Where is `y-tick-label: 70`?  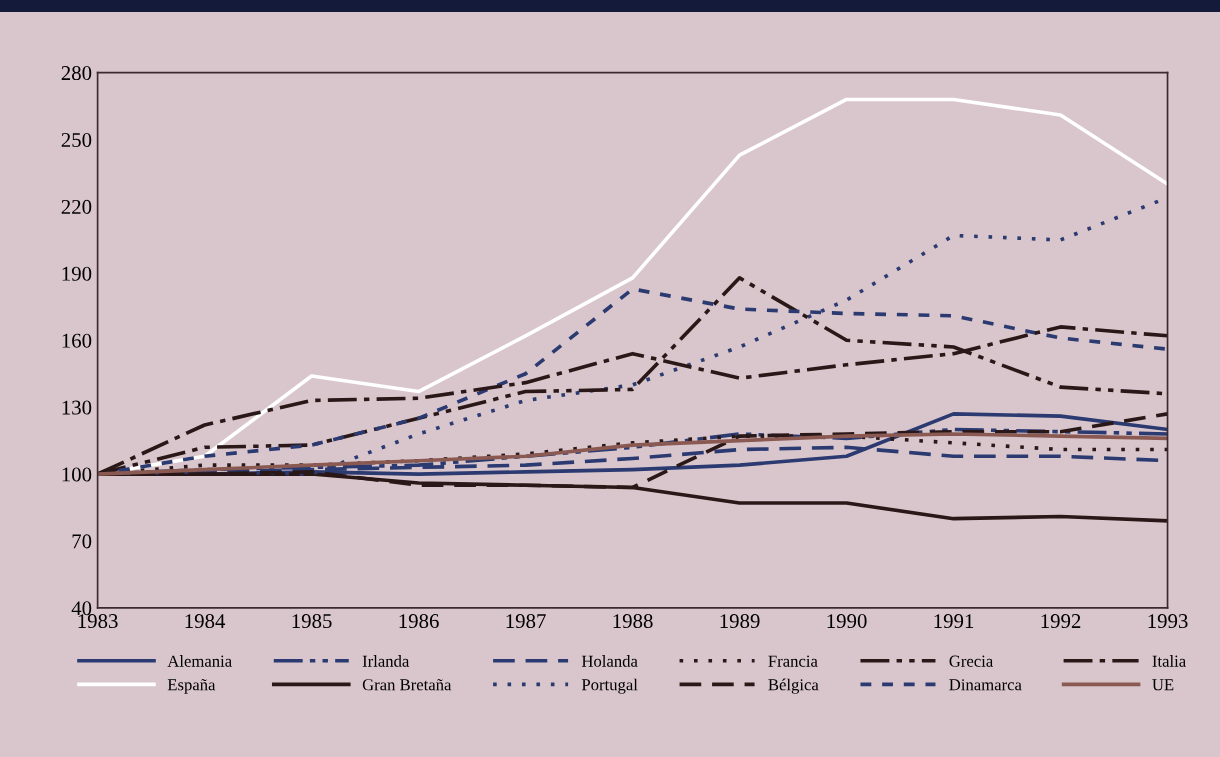
y-tick-label: 70 is located at coordinates (82, 541).